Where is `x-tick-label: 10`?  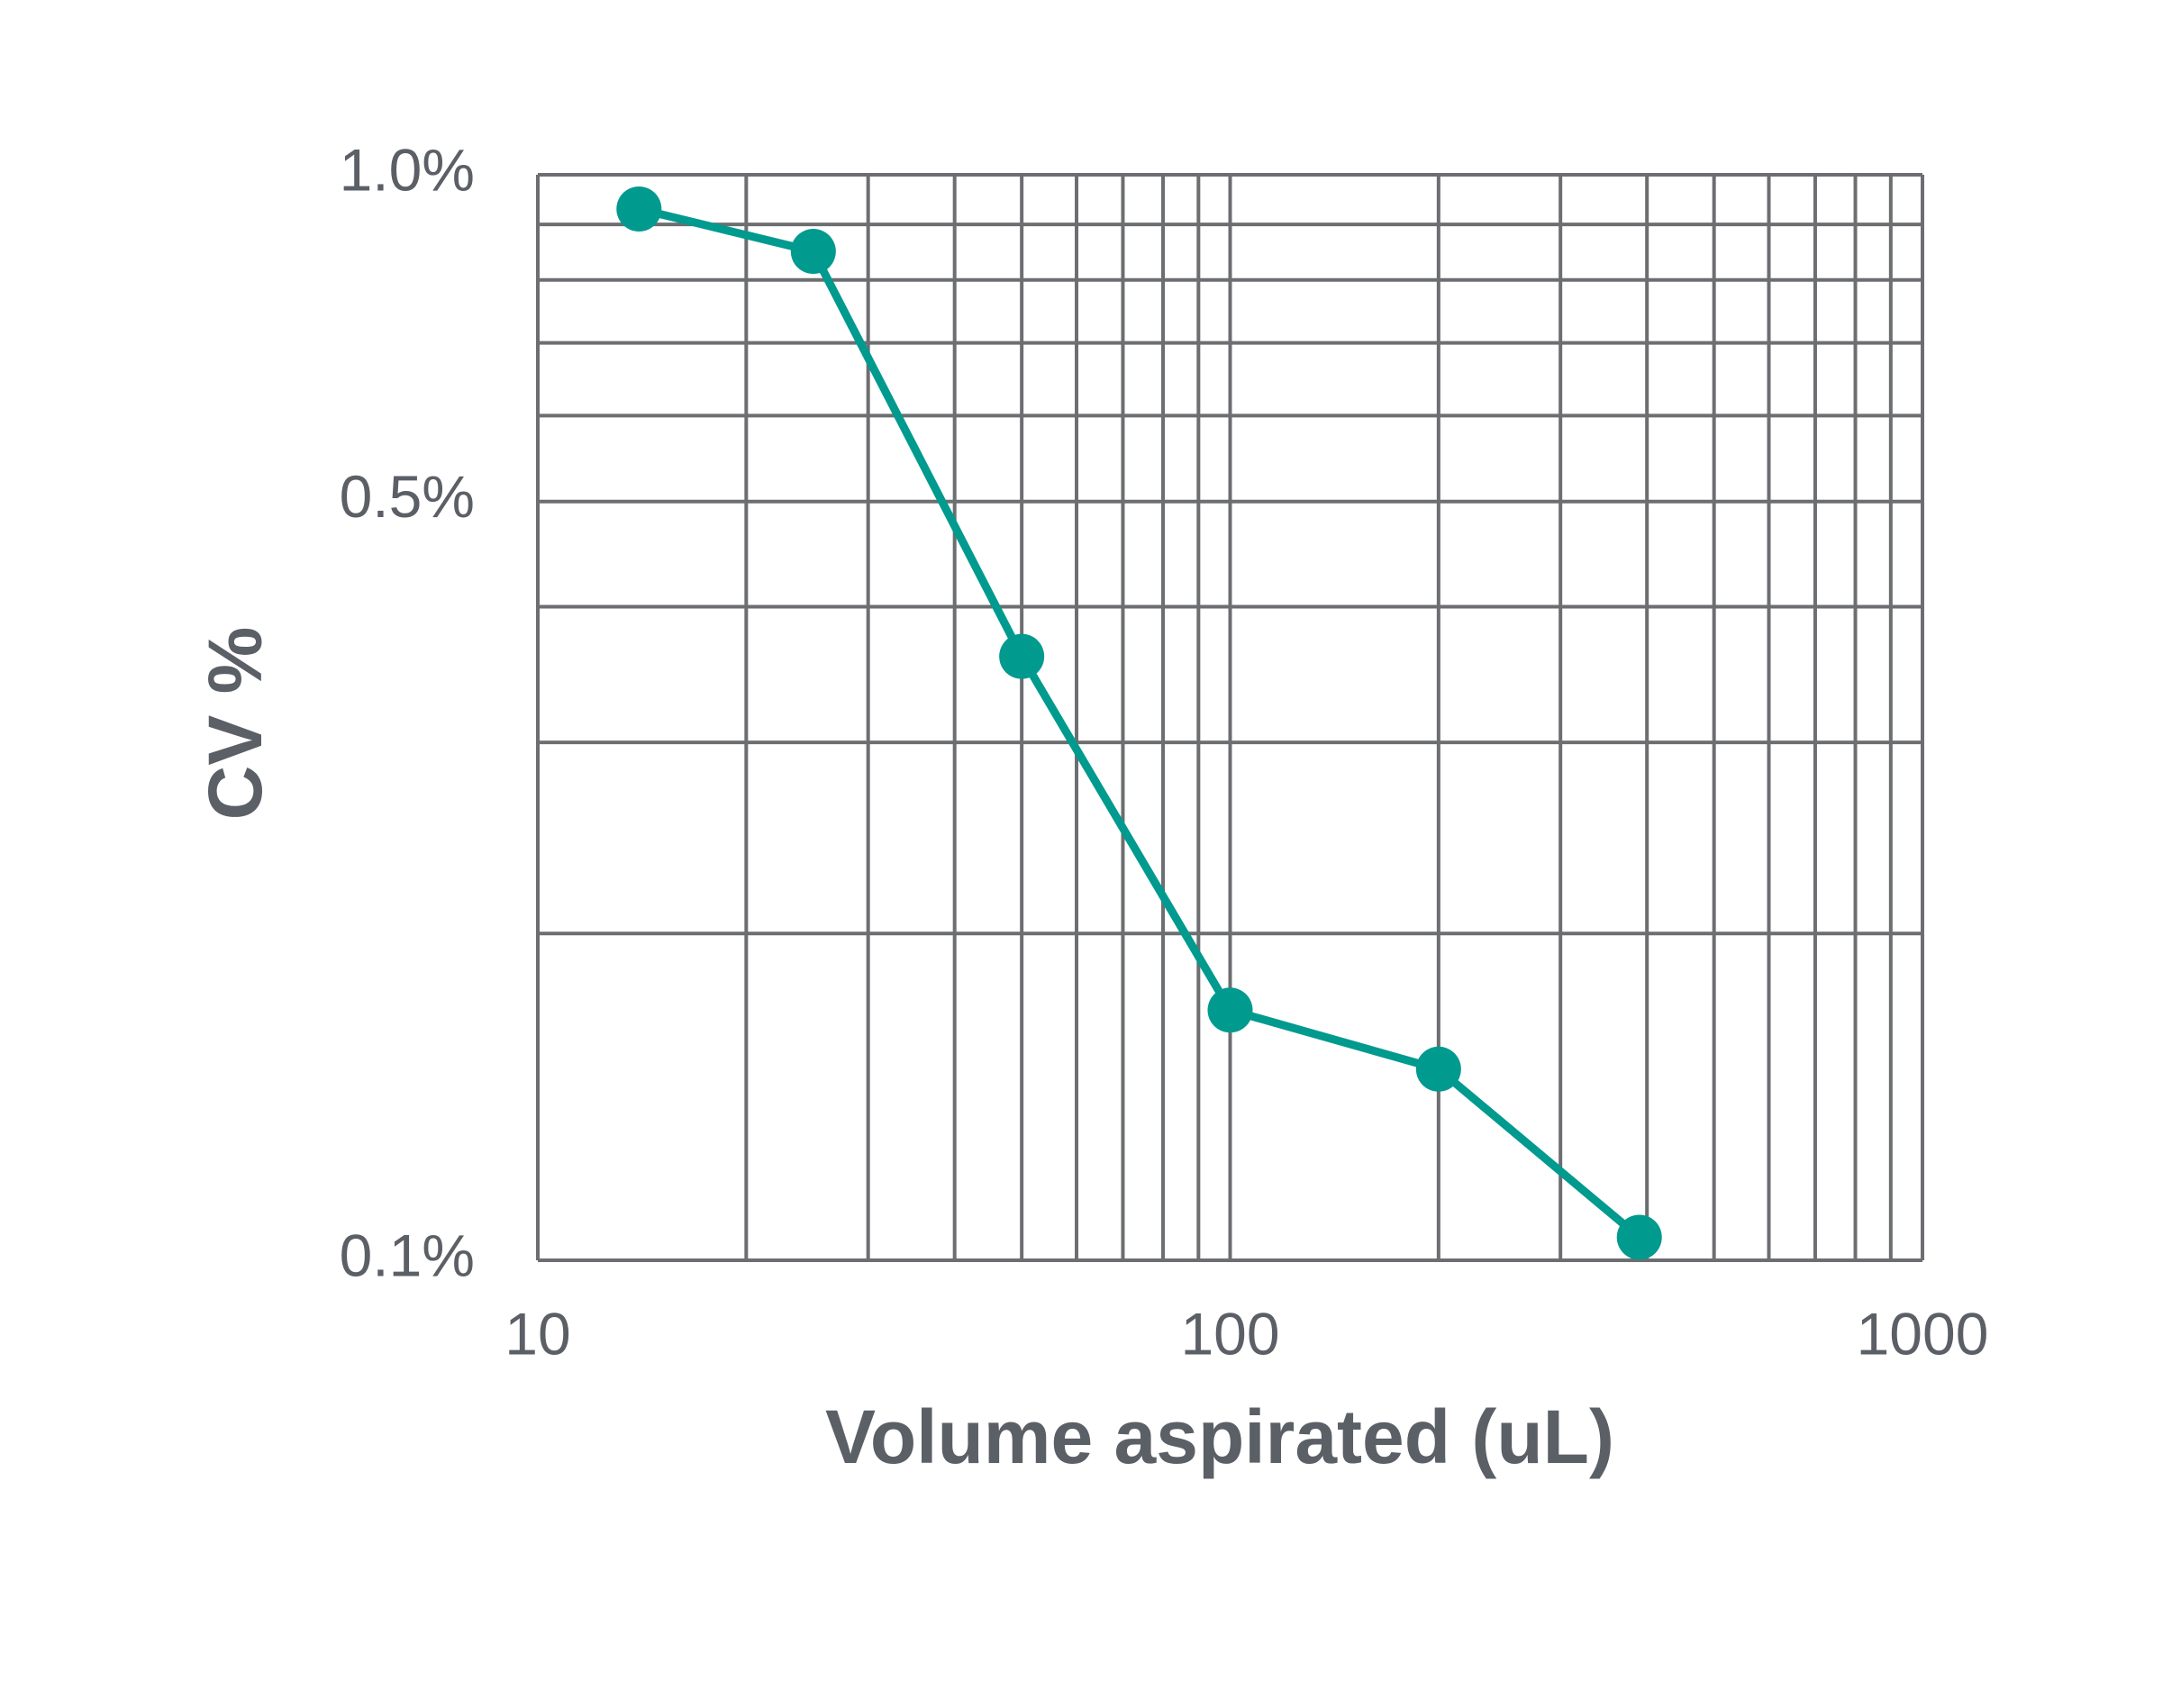
x-tick-label: 10 is located at coordinates (537, 1333).